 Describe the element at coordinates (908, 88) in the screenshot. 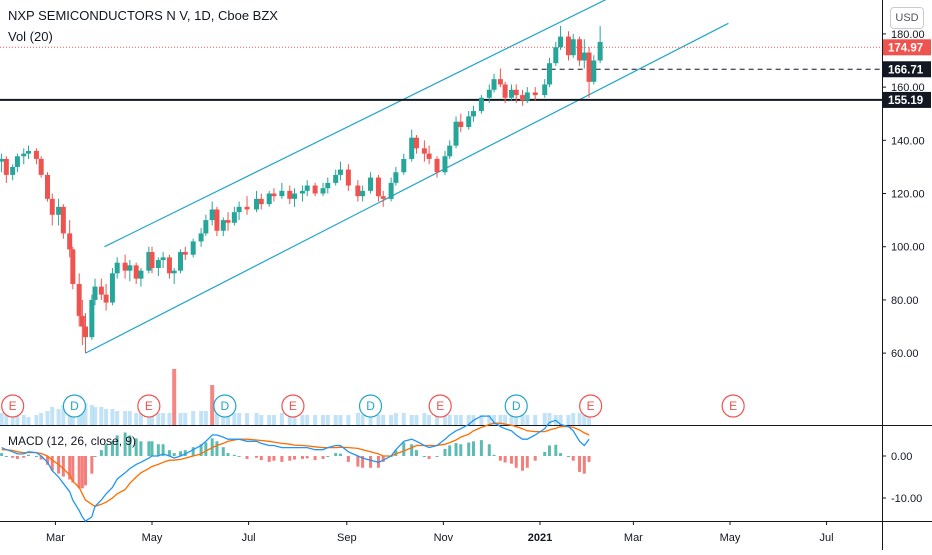

I see `price-axis-label: 160.00` at that location.